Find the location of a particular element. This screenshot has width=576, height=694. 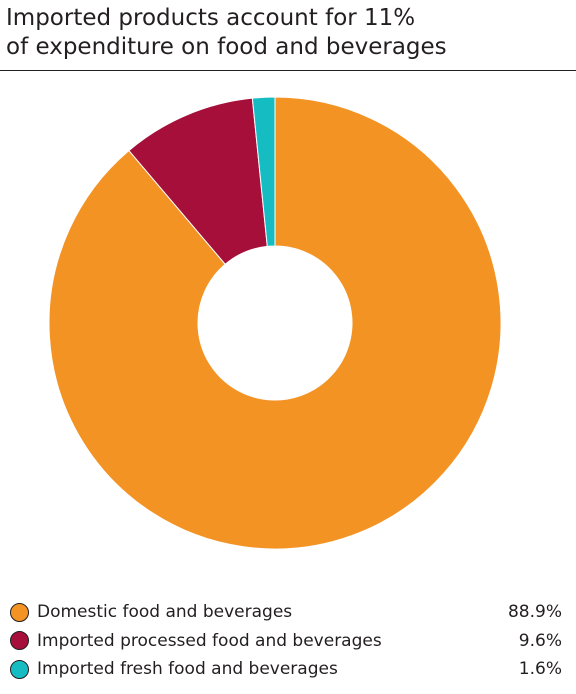

legend-value-imported-fresh: 1.6% is located at coordinates (540, 669).